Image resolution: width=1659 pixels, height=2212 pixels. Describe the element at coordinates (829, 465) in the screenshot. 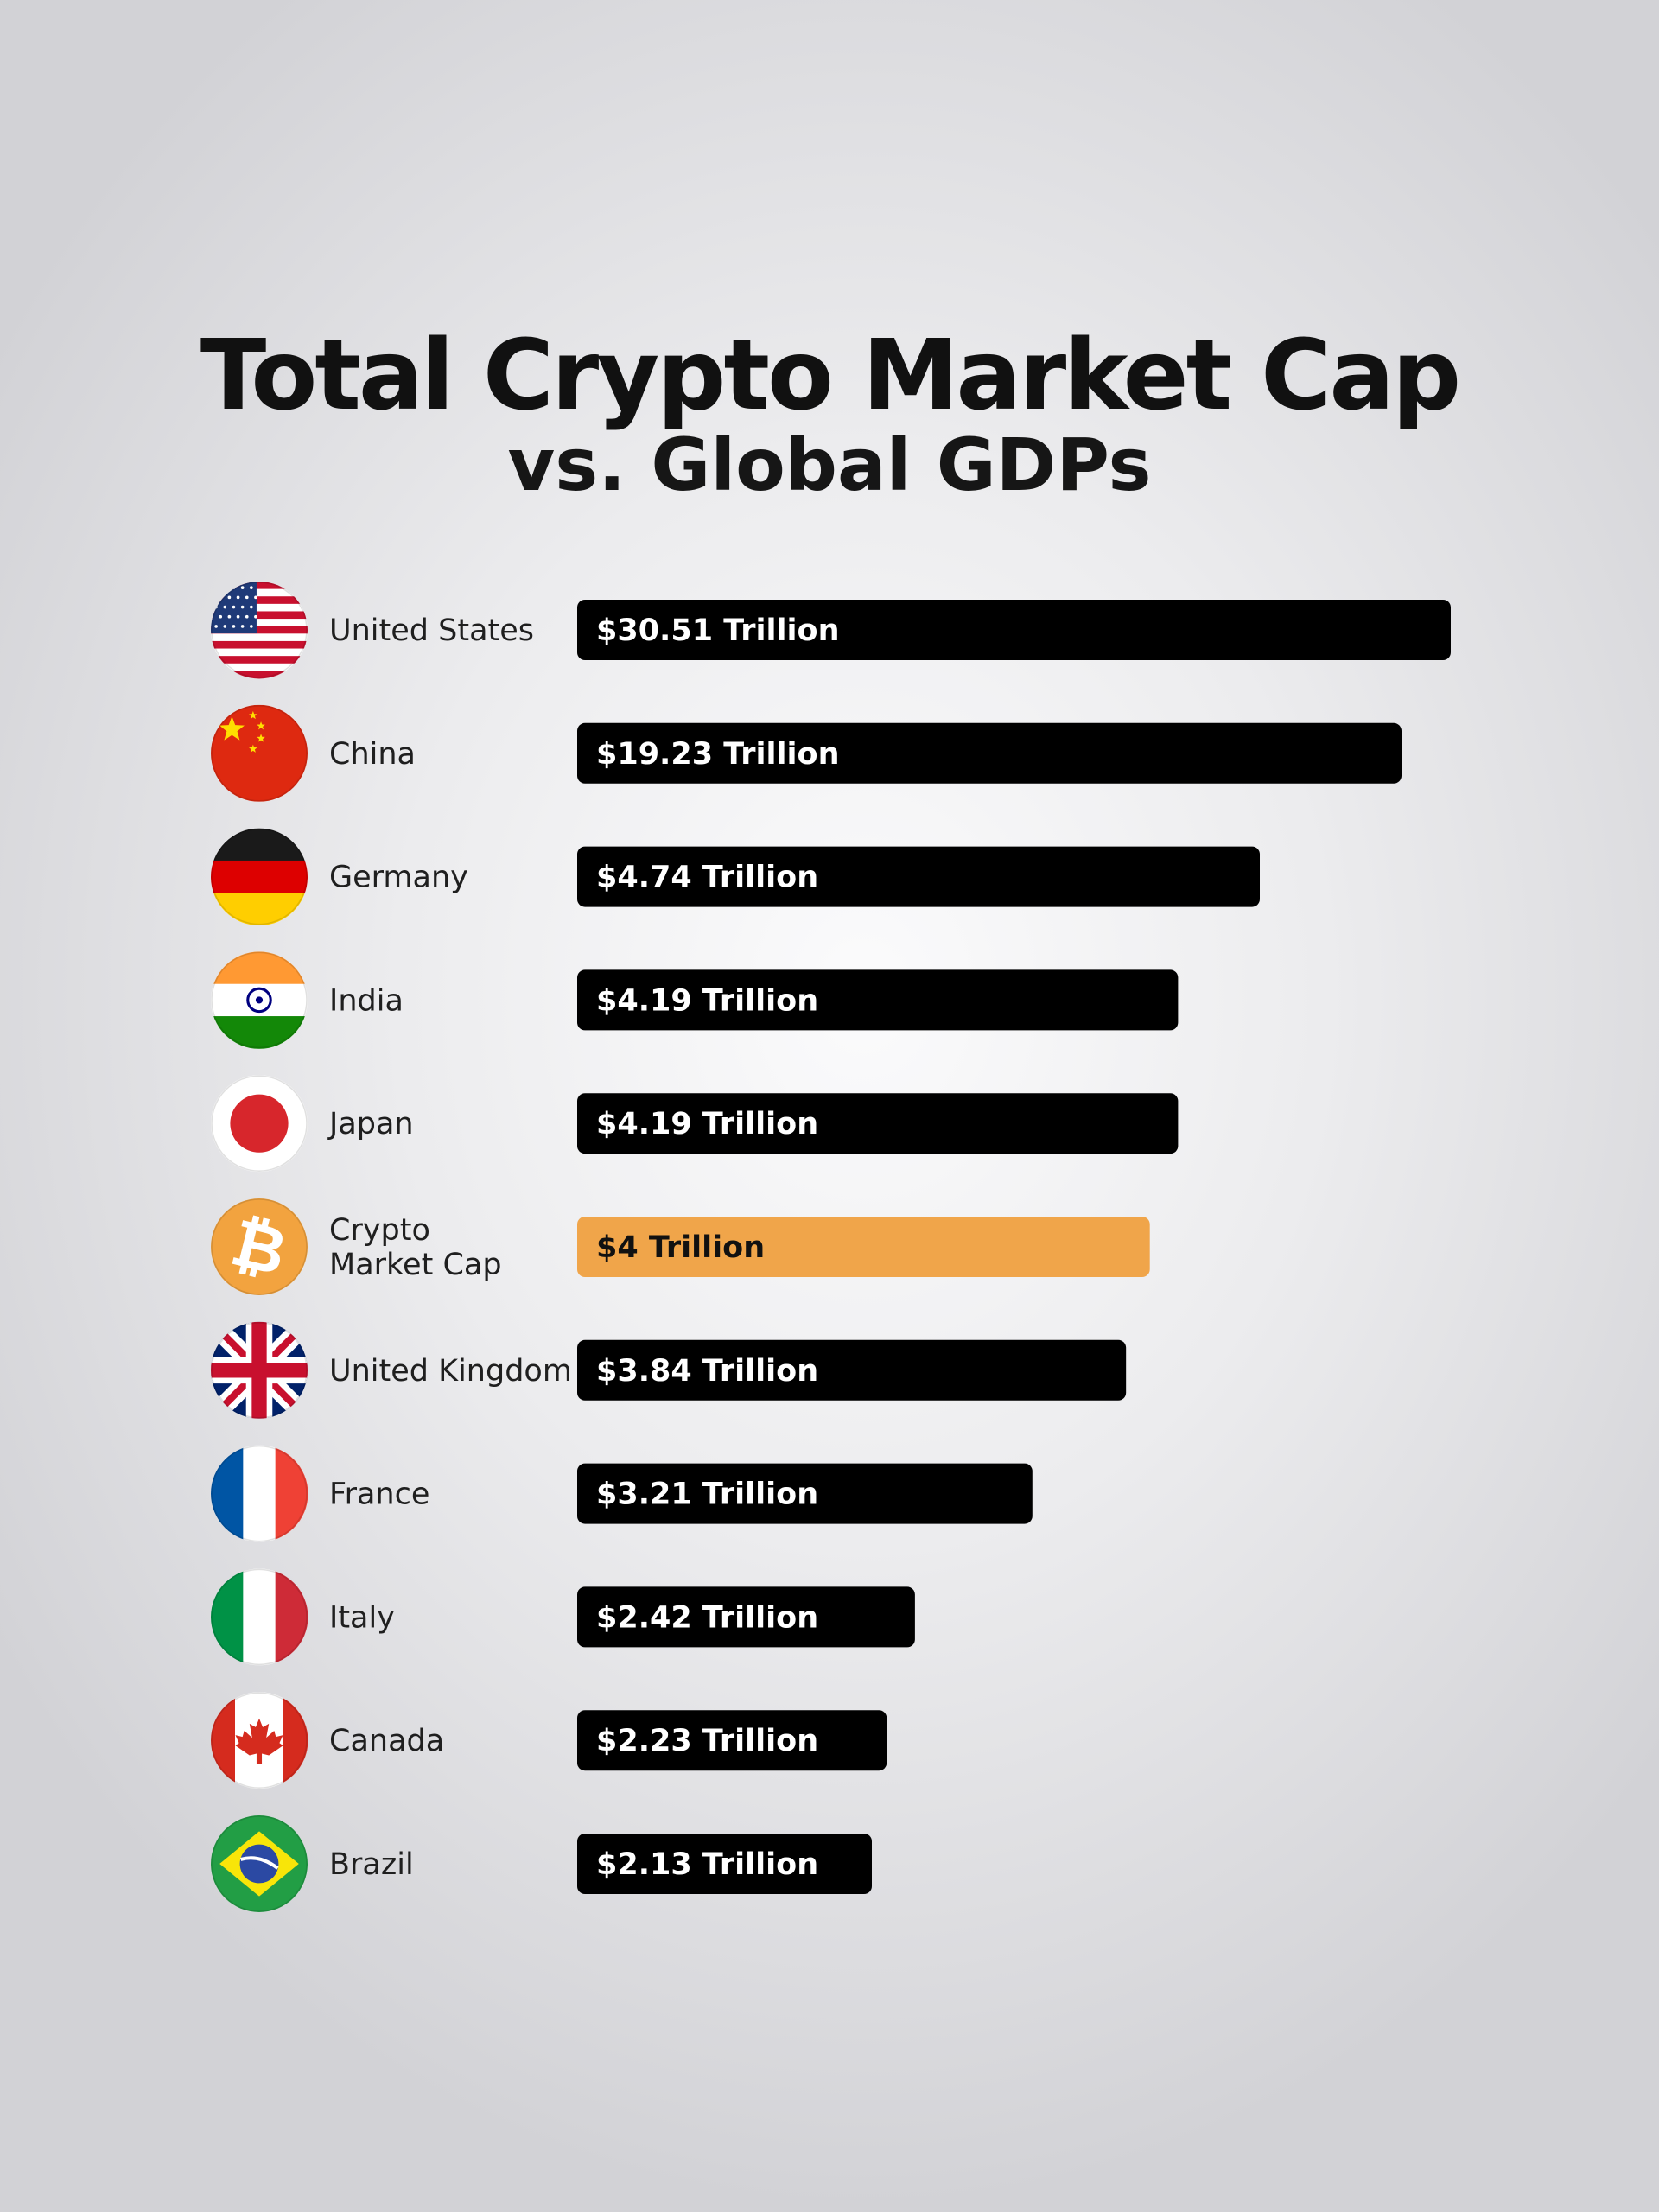

I see `chart-subtitle: vs. Global GDPs` at that location.